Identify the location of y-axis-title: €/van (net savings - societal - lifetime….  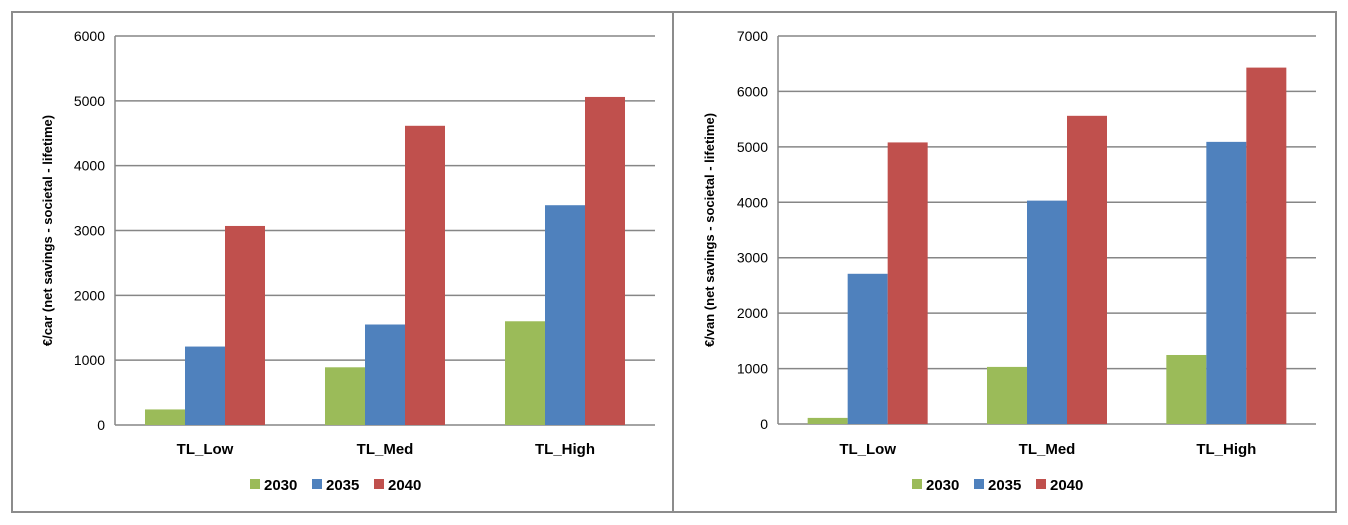
(709, 230).